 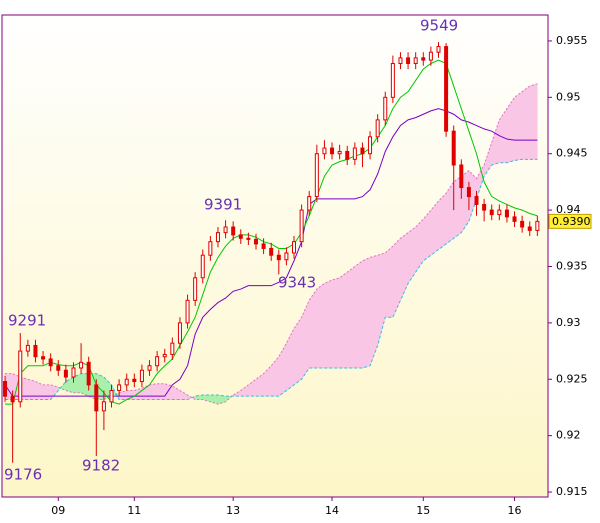 I want to click on y-tick-label: 0.915, so click(x=572, y=491).